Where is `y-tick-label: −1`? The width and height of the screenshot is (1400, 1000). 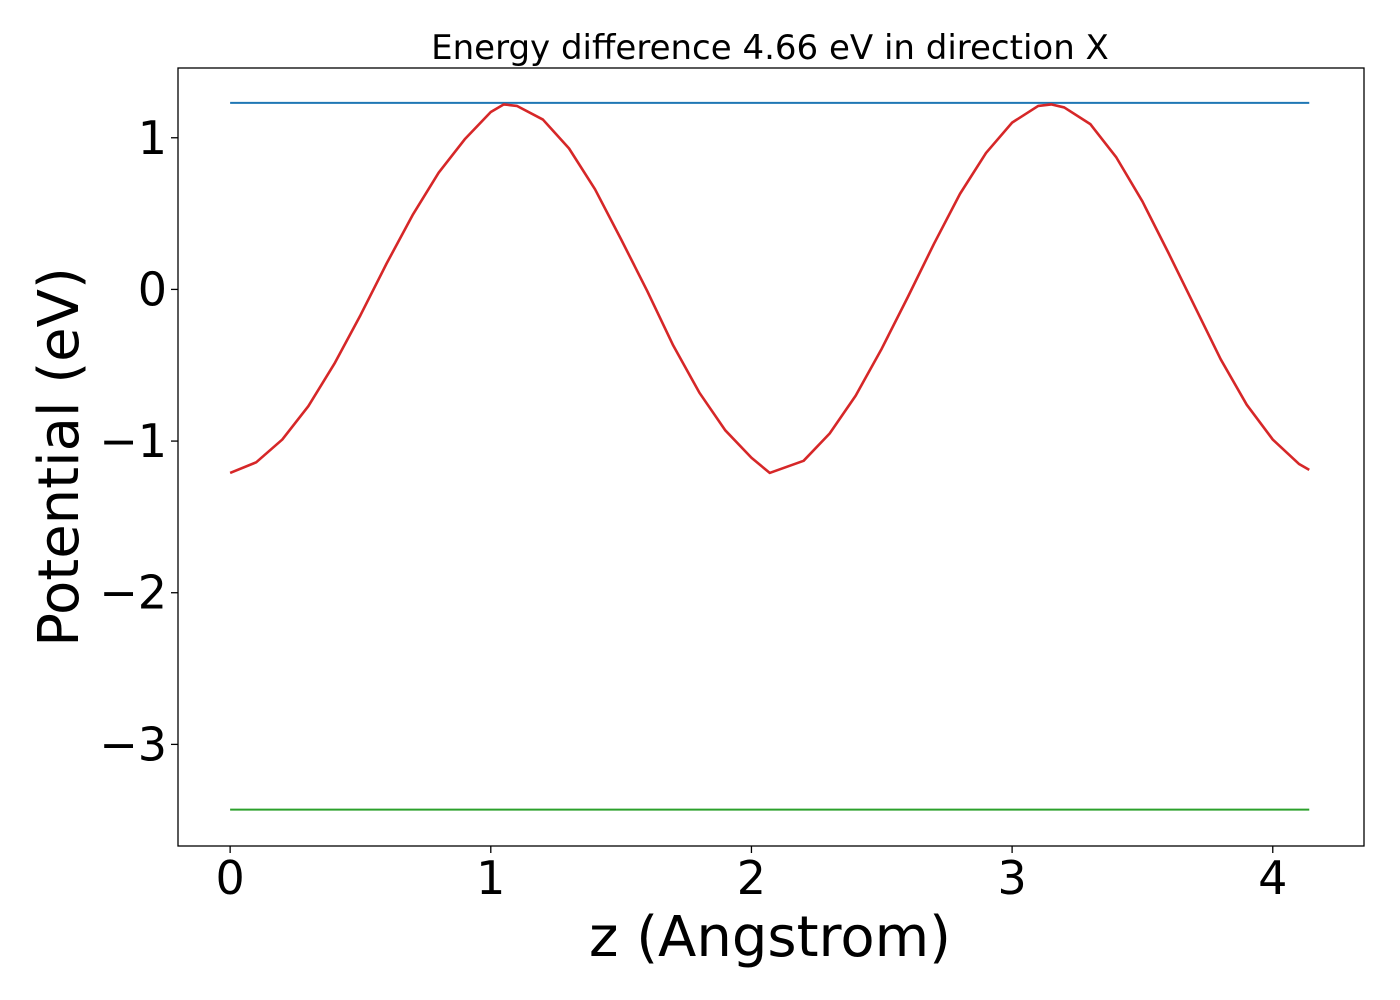 y-tick-label: −1 is located at coordinates (133, 441).